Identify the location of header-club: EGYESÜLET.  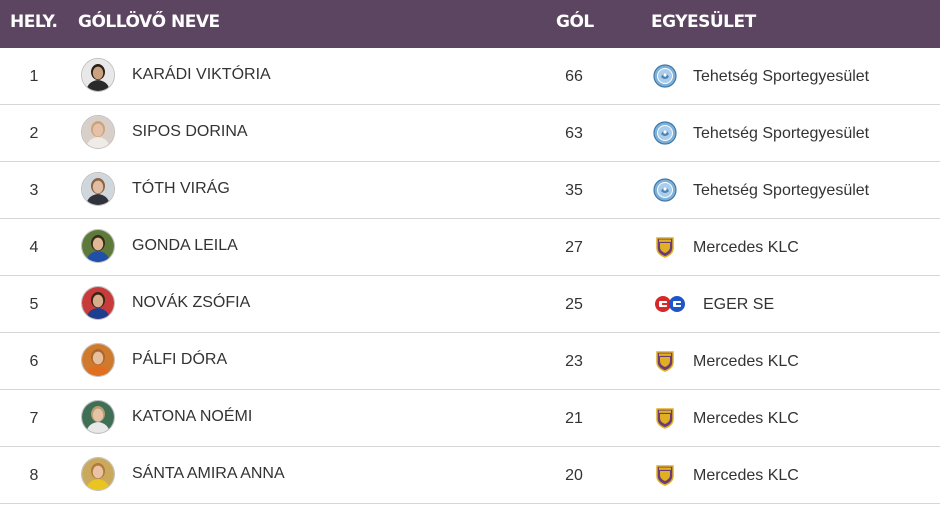
(703, 22).